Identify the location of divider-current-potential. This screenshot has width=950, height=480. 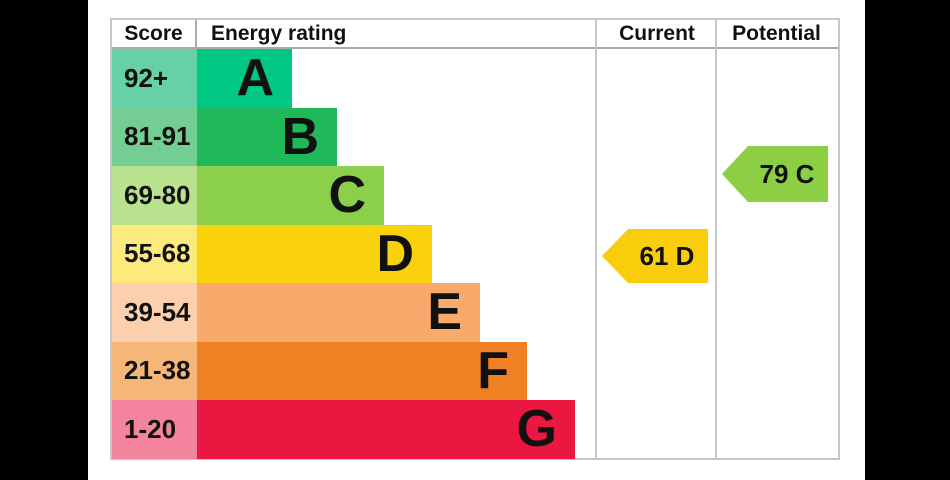
(716, 239).